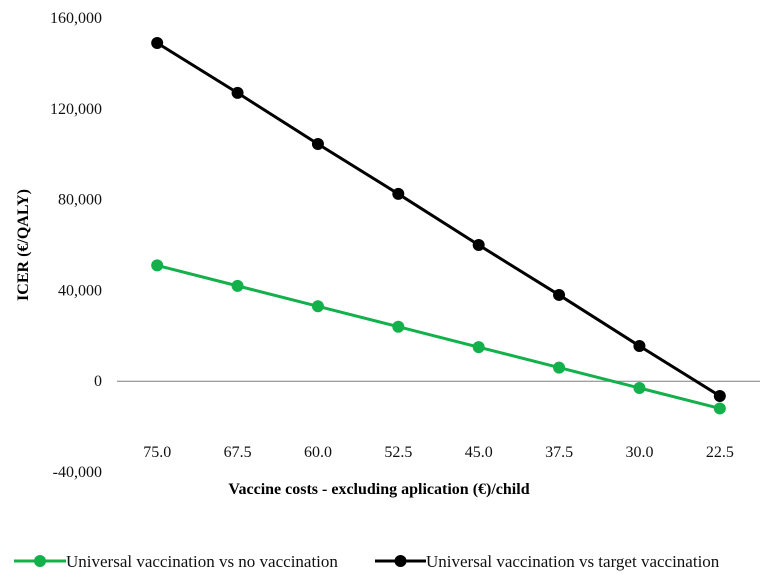 The width and height of the screenshot is (760, 574). Describe the element at coordinates (639, 452) in the screenshot. I see `x-tick-label: 30.0` at that location.